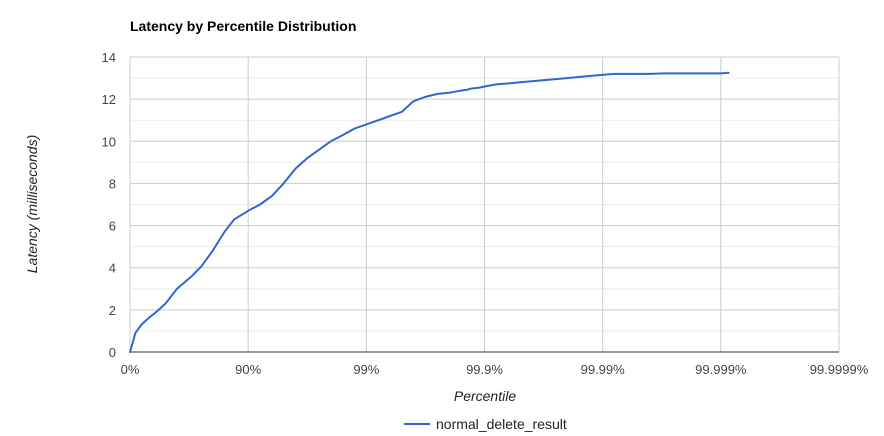 The width and height of the screenshot is (884, 436). I want to click on y-tick-labels: 0 2 4 6 8 10 12 14, so click(109, 205).